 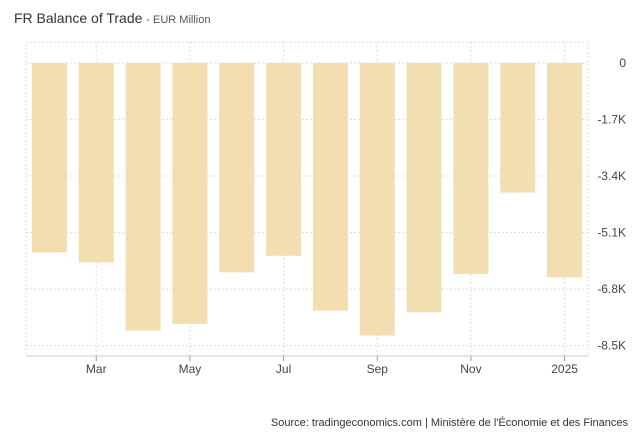 I want to click on x-tick-label: Sep, so click(x=378, y=369).